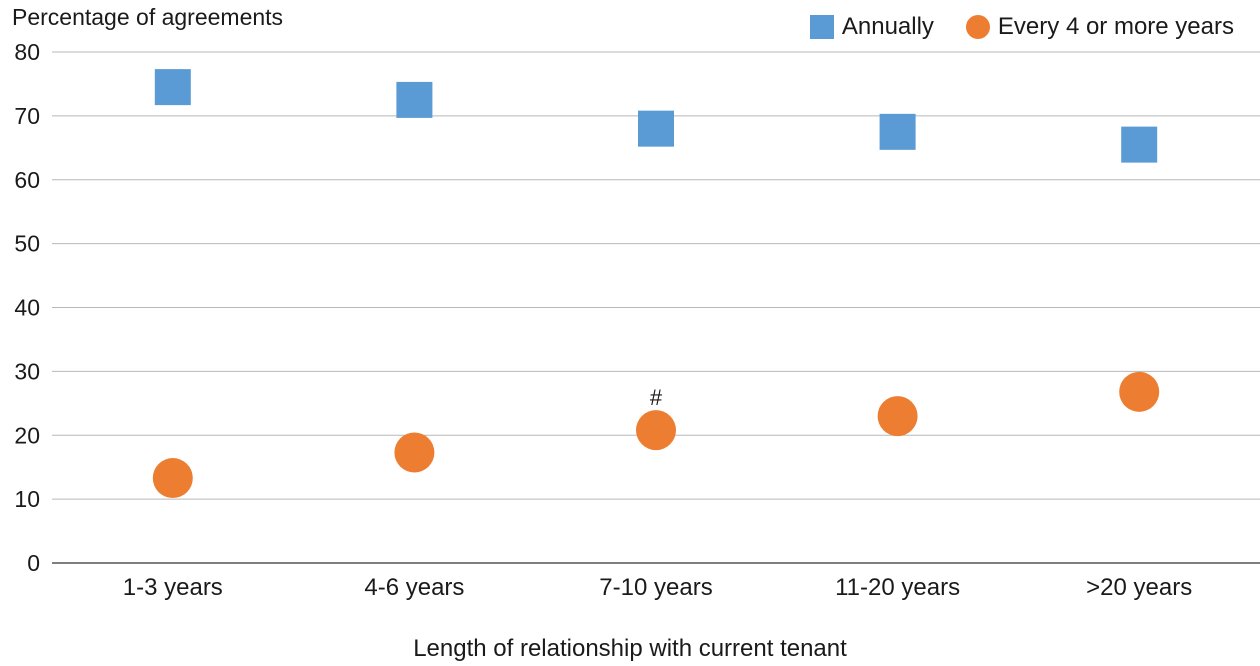 This screenshot has height=666, width=1260. I want to click on y-tick-label: 20, so click(27, 435).